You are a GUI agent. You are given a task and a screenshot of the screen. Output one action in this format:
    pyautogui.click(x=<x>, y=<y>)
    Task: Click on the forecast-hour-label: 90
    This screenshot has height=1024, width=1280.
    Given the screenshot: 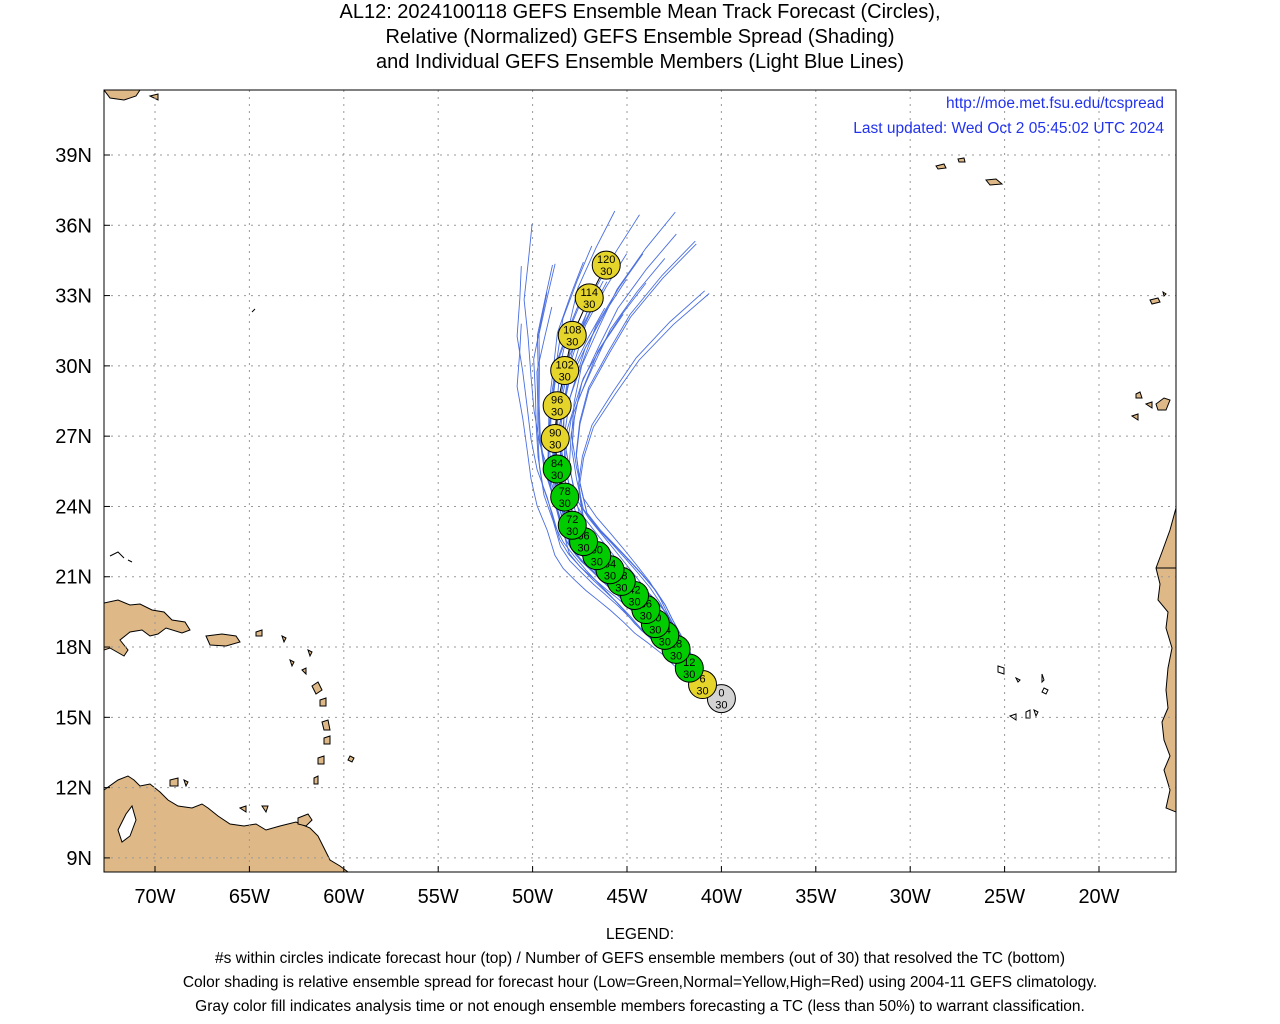 What is the action you would take?
    pyautogui.click(x=555, y=434)
    